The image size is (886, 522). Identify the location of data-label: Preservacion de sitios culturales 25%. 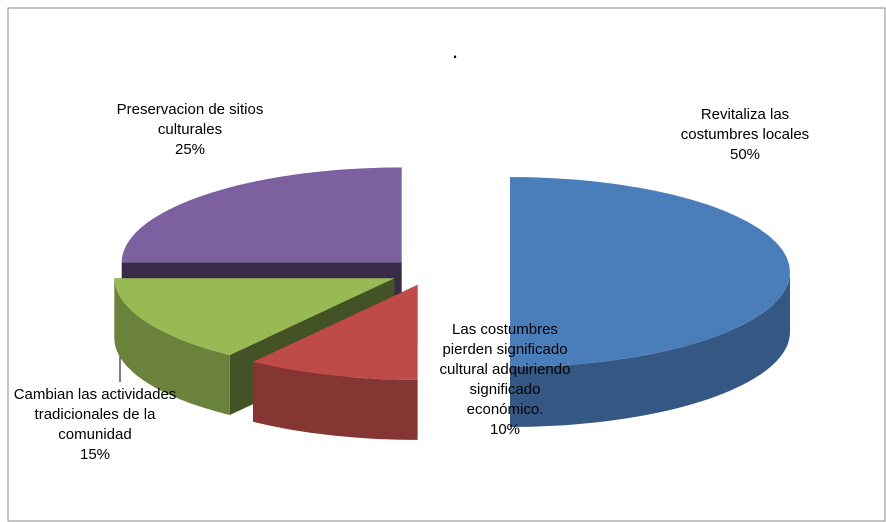
(190, 130).